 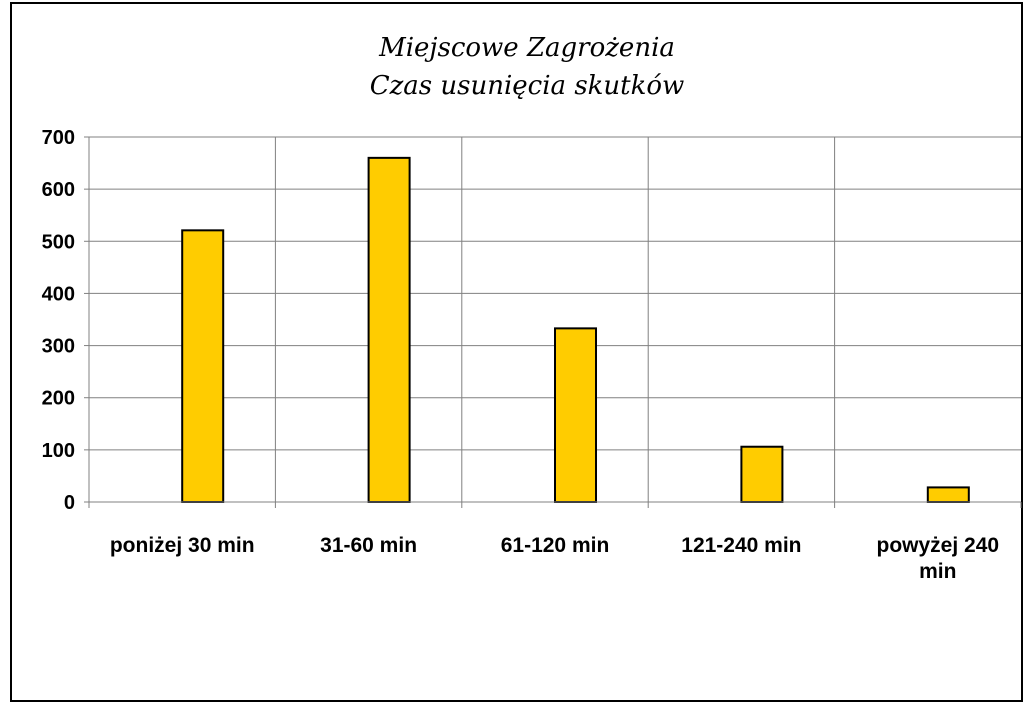 I want to click on y-tick-label: 300, so click(x=58, y=347).